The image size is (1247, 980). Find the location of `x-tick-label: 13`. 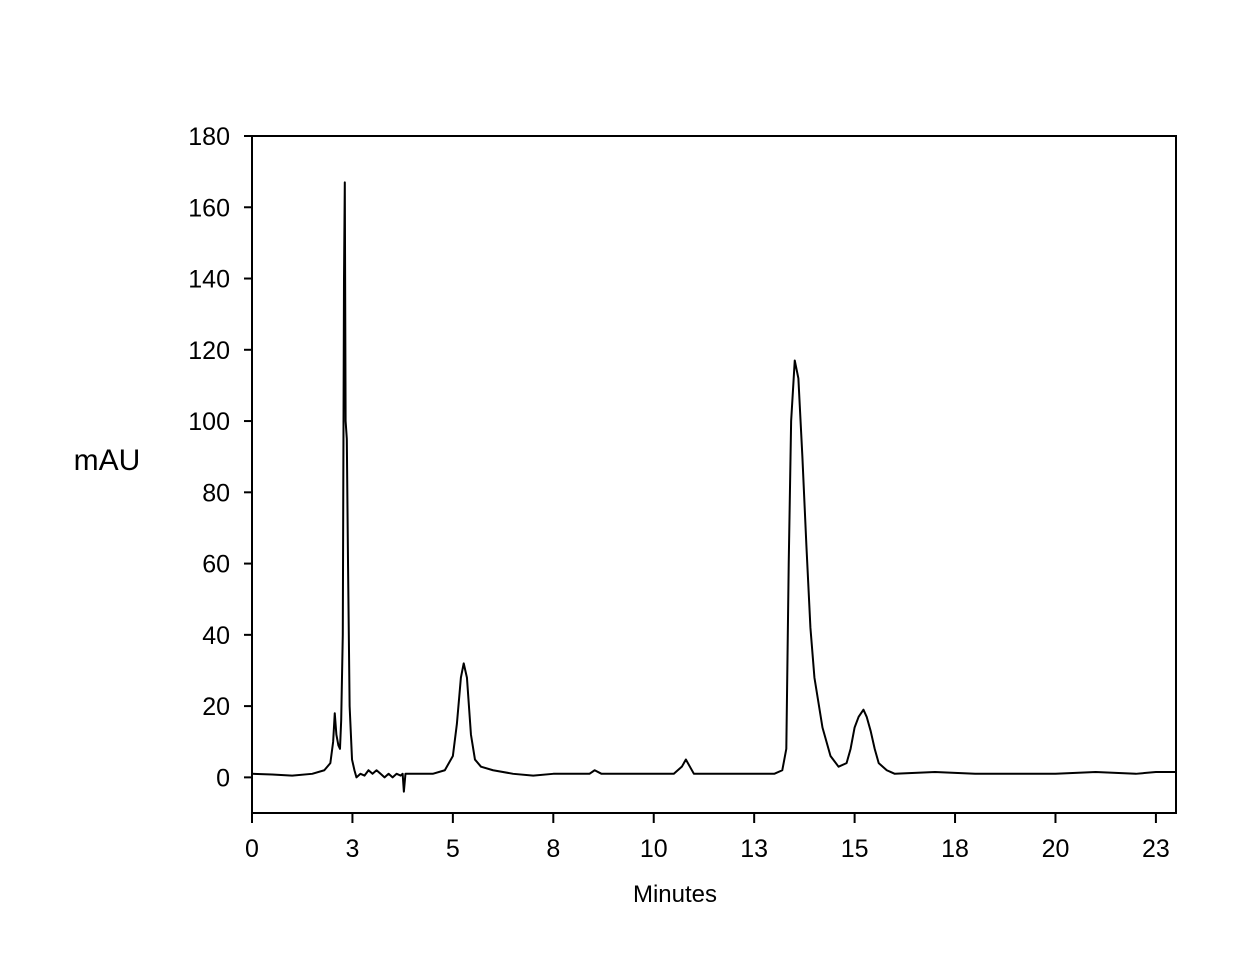

x-tick-label: 13 is located at coordinates (754, 849).